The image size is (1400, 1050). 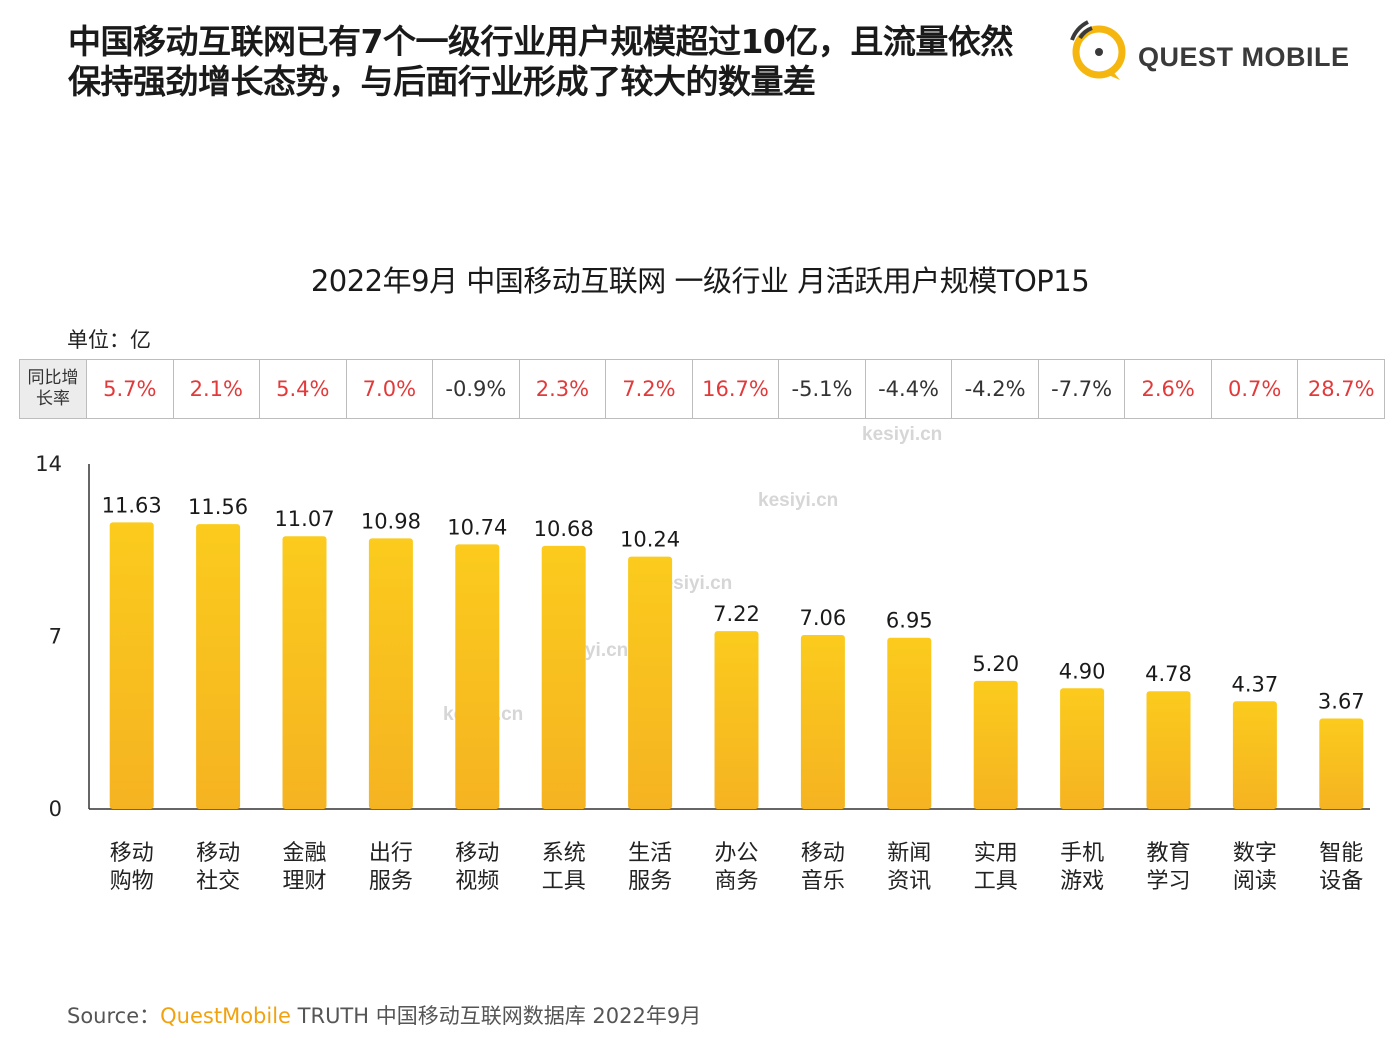 I want to click on headline-line-1: 中国移动互联网已有7个一级行业用户规模超过10亿，且流量依然, so click(x=540, y=41).